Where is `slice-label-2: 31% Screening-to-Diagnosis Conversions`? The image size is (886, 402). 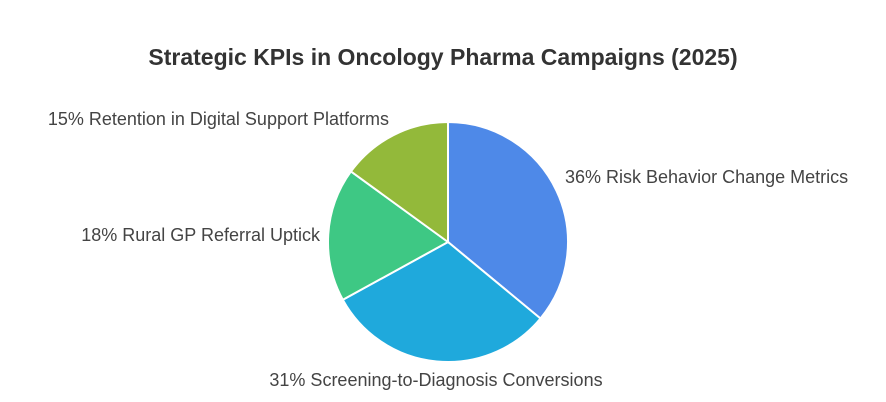 slice-label-2: 31% Screening-to-Diagnosis Conversions is located at coordinates (435, 380).